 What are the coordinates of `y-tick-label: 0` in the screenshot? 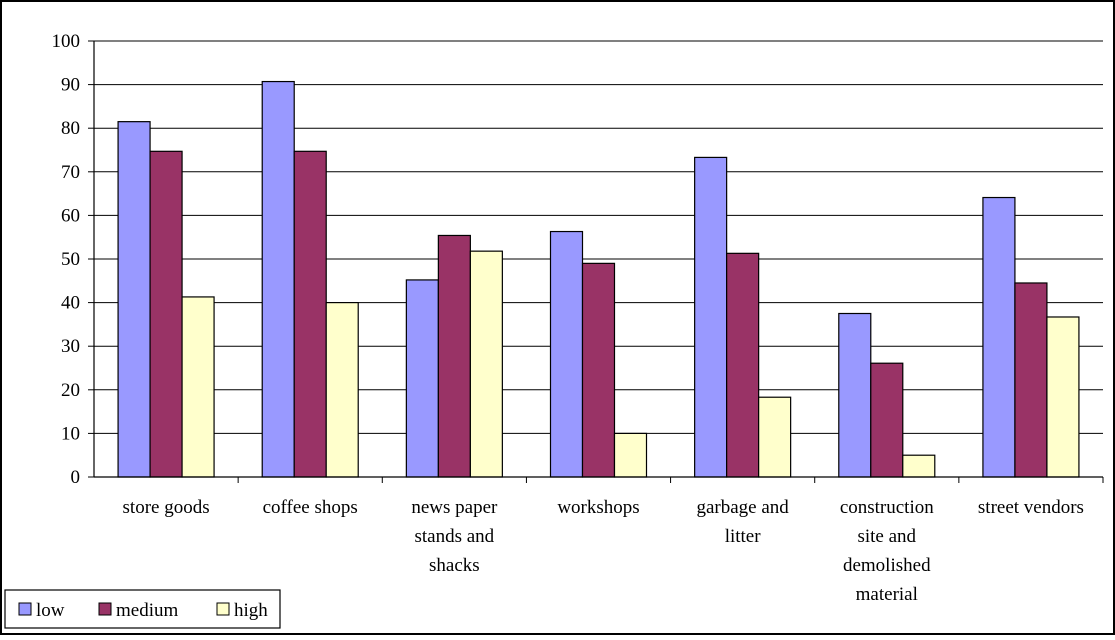 It's located at (76, 477).